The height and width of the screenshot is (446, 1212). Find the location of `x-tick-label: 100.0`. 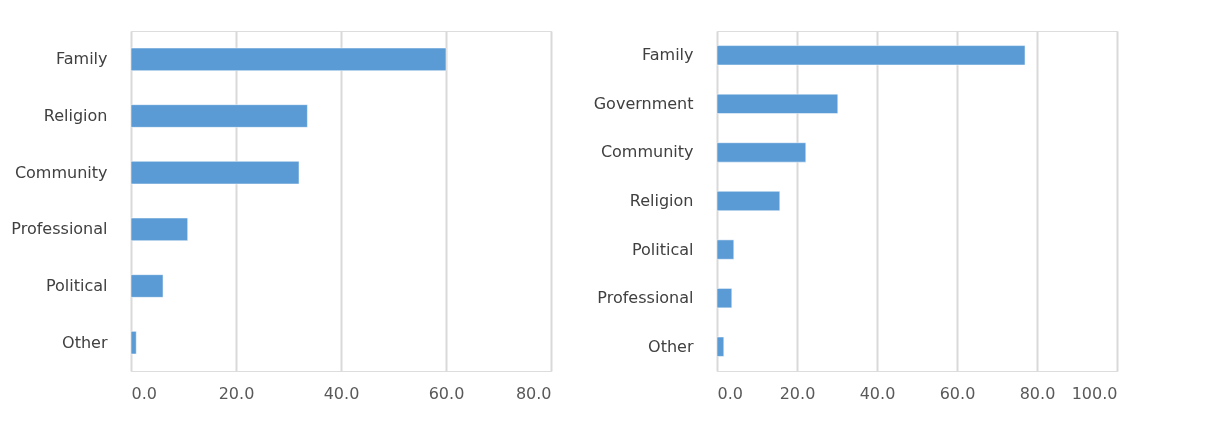

x-tick-label: 100.0 is located at coordinates (1094, 393).